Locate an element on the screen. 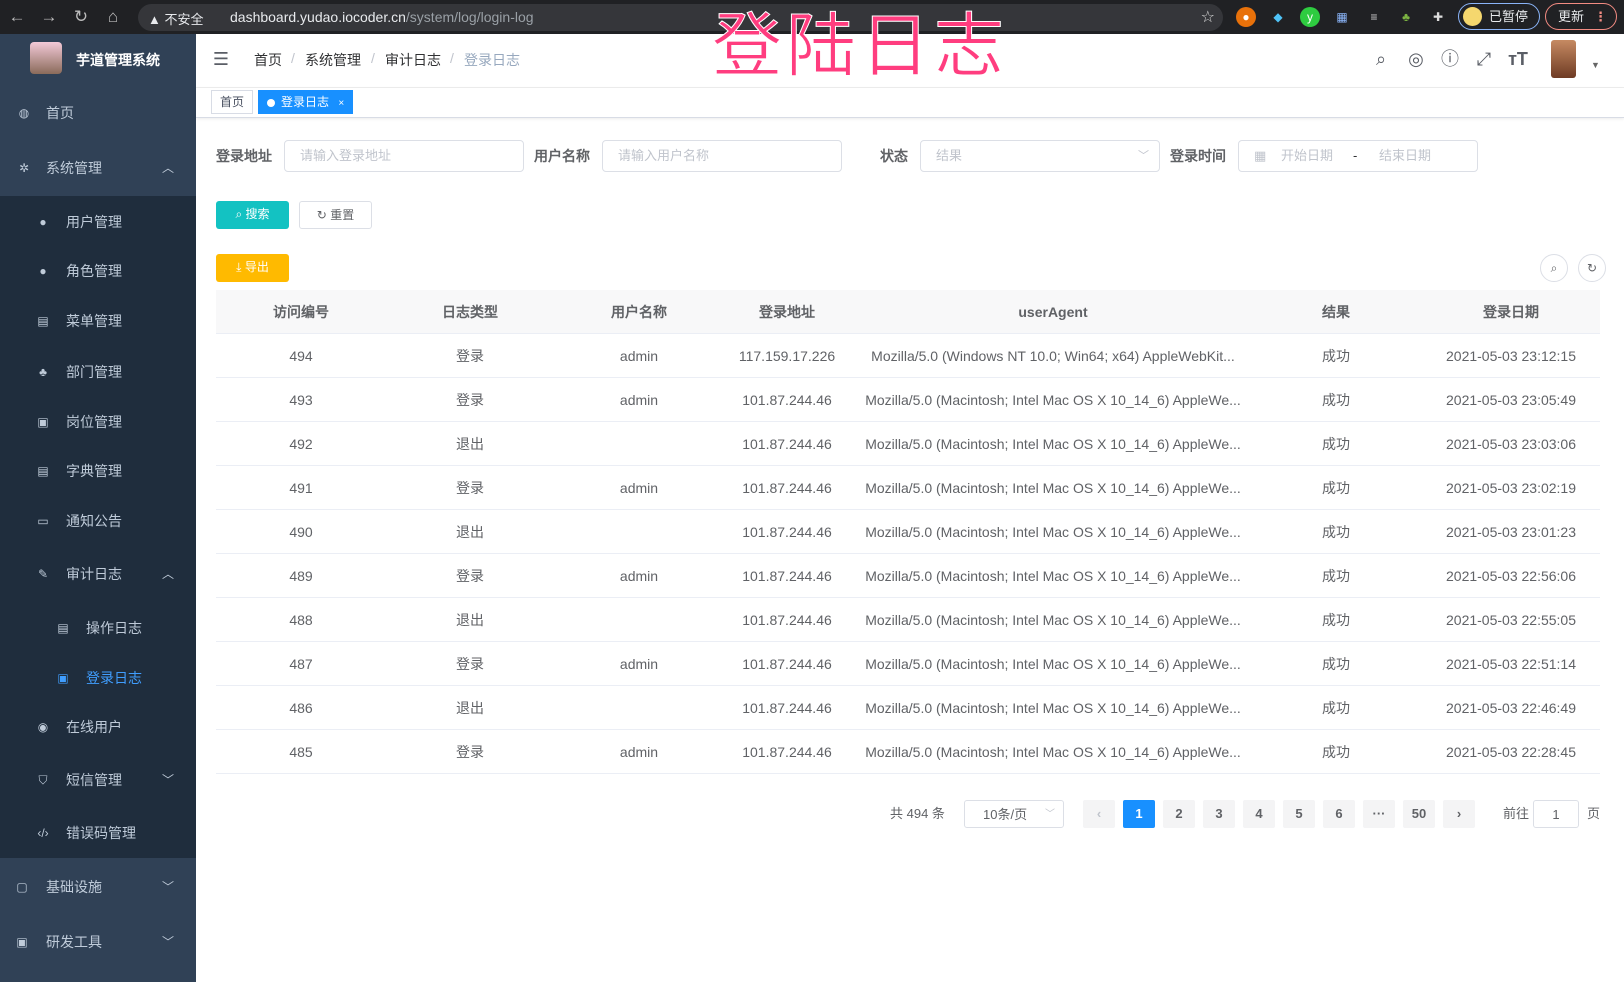 The width and height of the screenshot is (1624, 982). sidebar-item-post: ▣ 岗位管理 is located at coordinates (98, 422).